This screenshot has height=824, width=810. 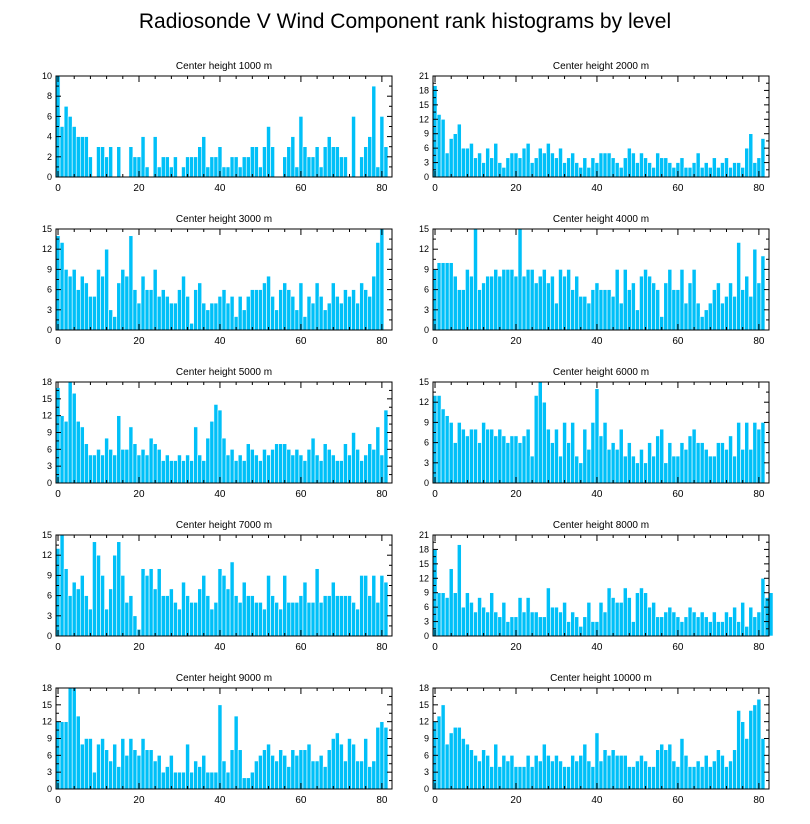 I want to click on panel-title: Center height 7000 m, so click(x=224, y=525).